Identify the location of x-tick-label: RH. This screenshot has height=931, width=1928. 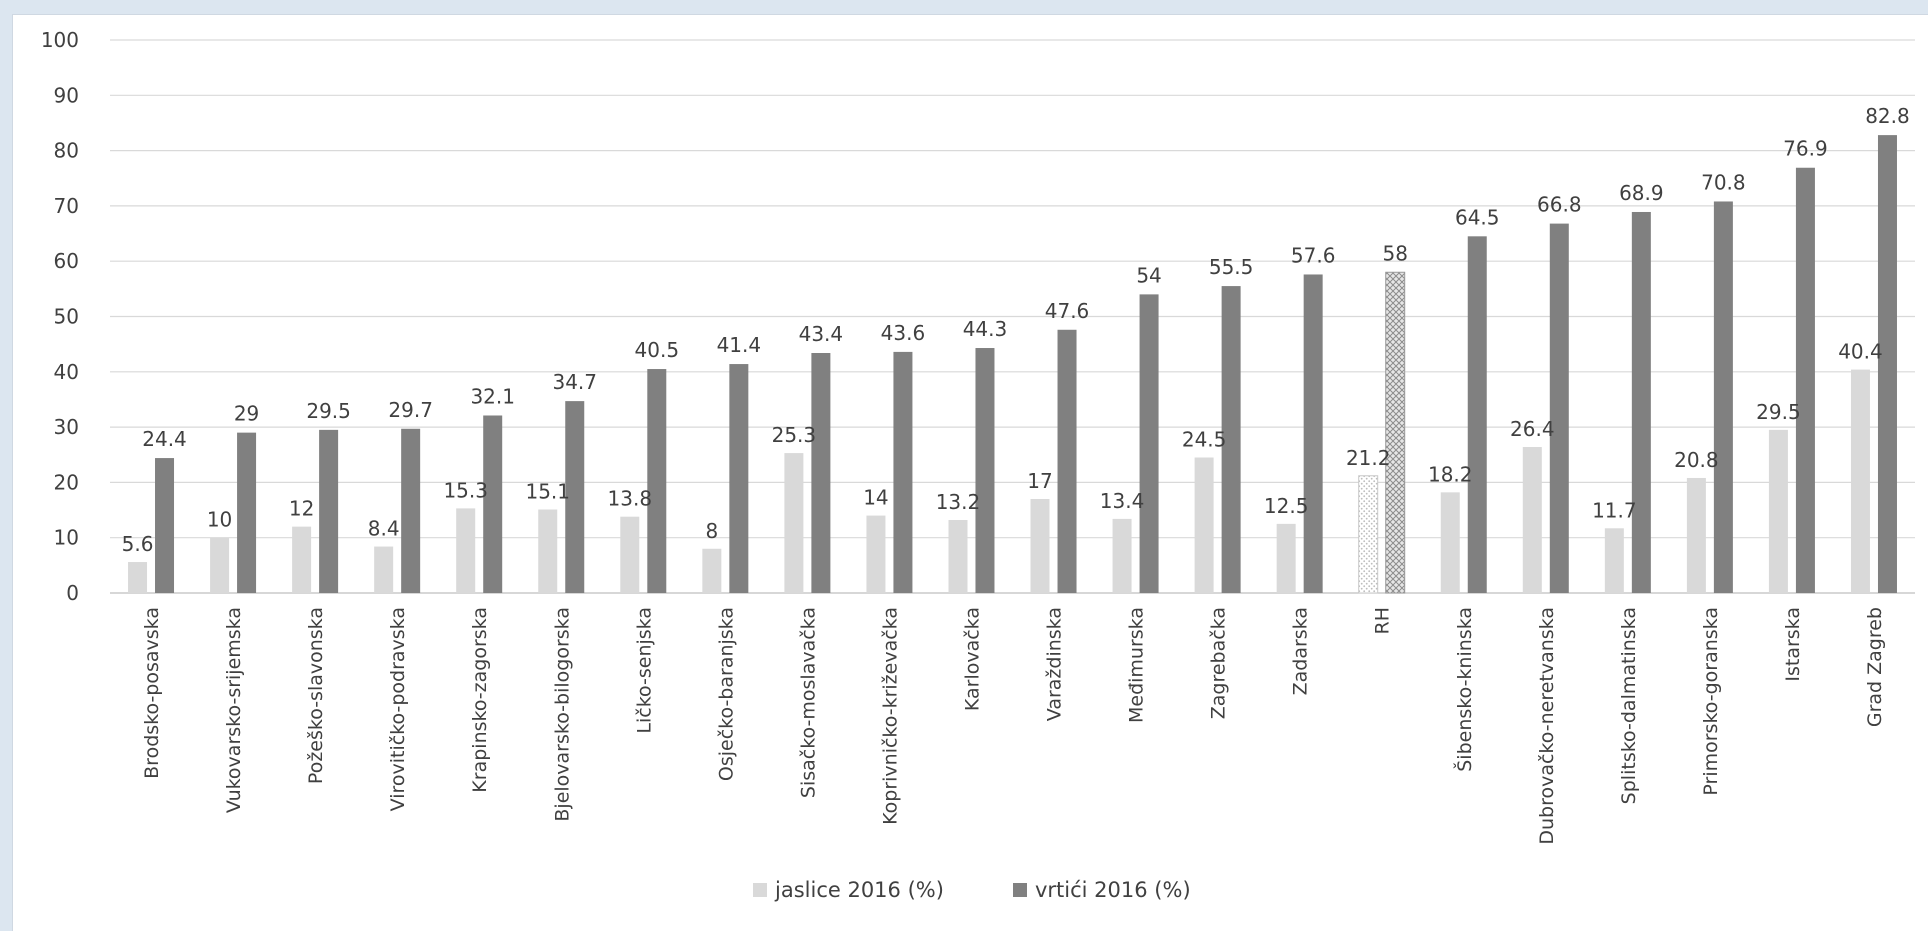
(1383, 621).